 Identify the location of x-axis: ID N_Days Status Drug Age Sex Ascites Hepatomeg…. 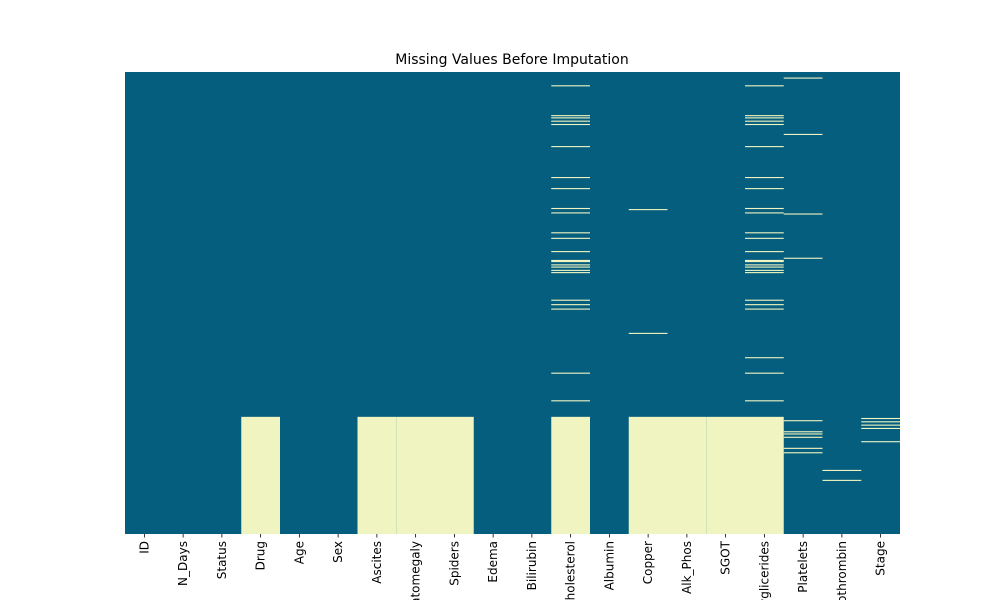
(512, 567).